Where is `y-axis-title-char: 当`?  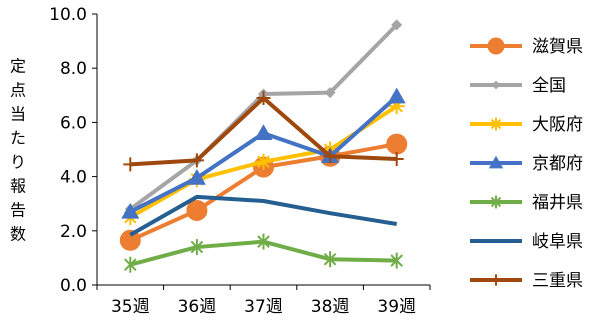 y-axis-title-char: 当 is located at coordinates (18, 114).